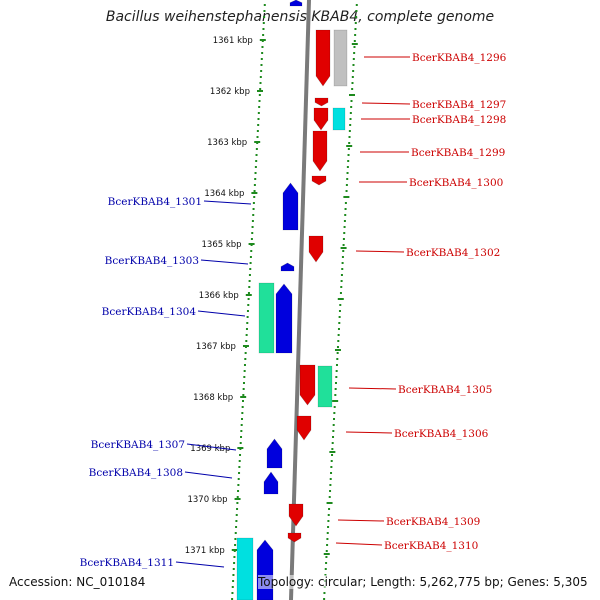 The width and height of the screenshot is (600, 600). Describe the element at coordinates (339, 119) in the screenshot. I see `cyan-feature` at that location.